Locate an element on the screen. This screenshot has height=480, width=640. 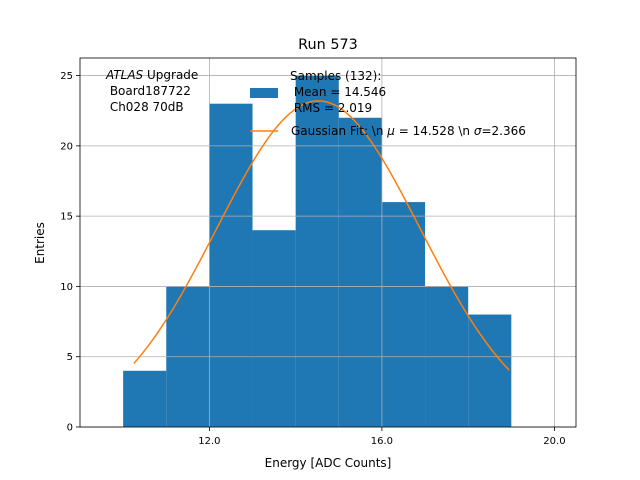
y-tick-label-1: 5 is located at coordinates (70, 357).